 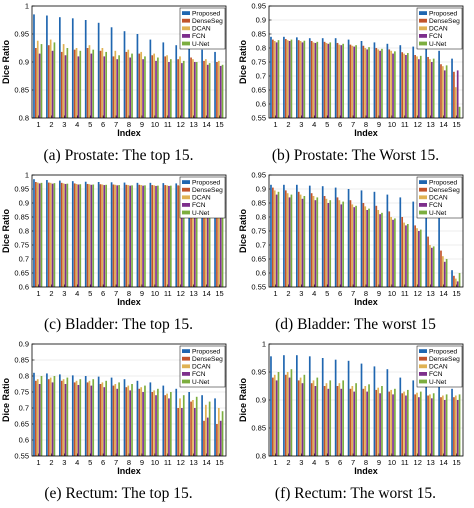 What do you see at coordinates (201, 198) in the screenshot?
I see `legend-label: DCAN` at bounding box center [201, 198].